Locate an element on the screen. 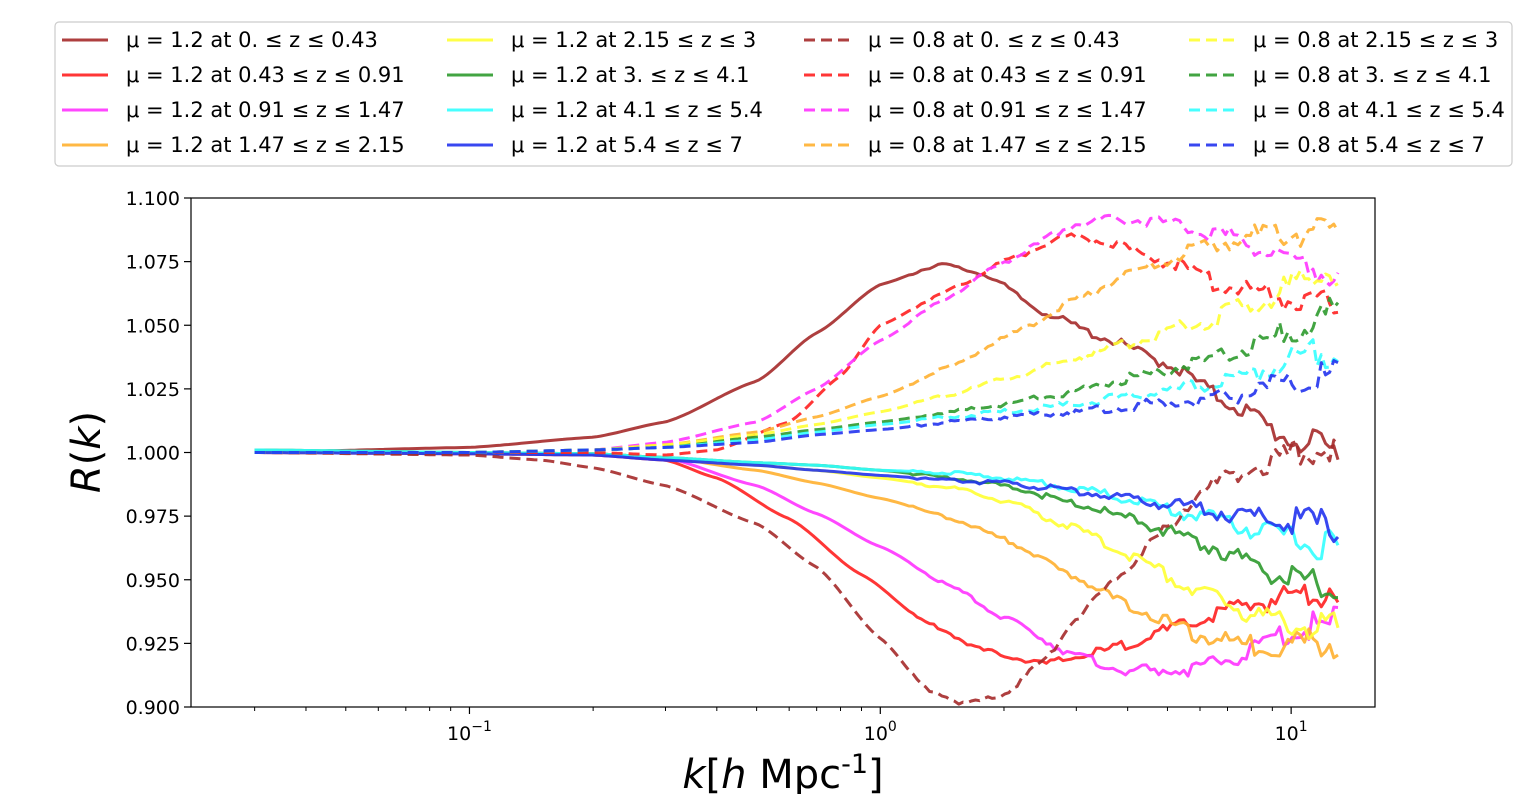 This screenshot has height=794, width=1528. legend-label-0-8-at-0-43-z-0-91: μ = 0.8 at 0.43 ≤ z ≤ 0.91 is located at coordinates (1007, 75).